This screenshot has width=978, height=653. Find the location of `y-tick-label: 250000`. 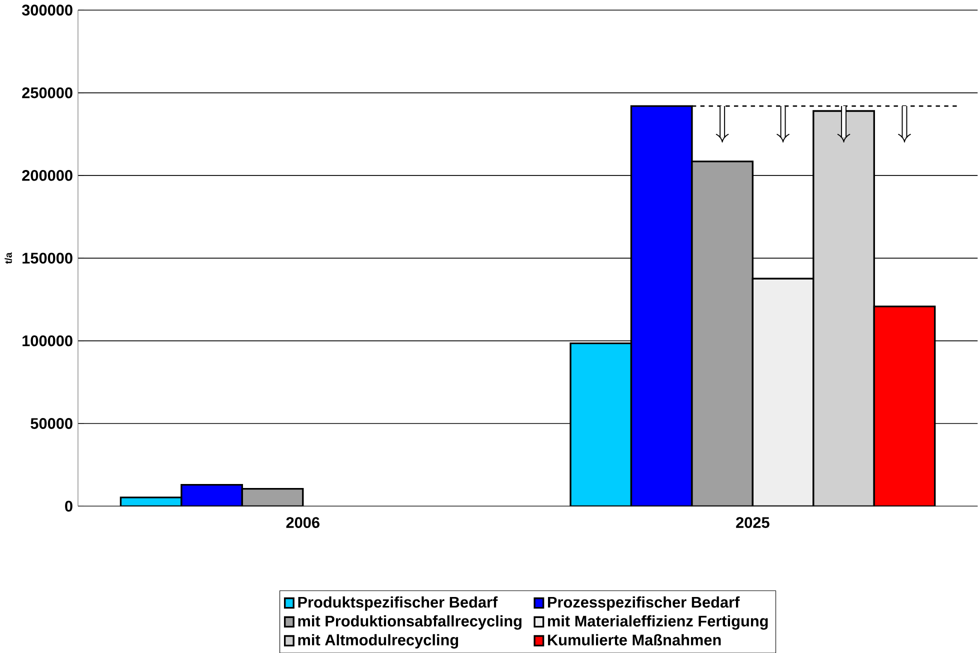

y-tick-label: 250000 is located at coordinates (47, 92).